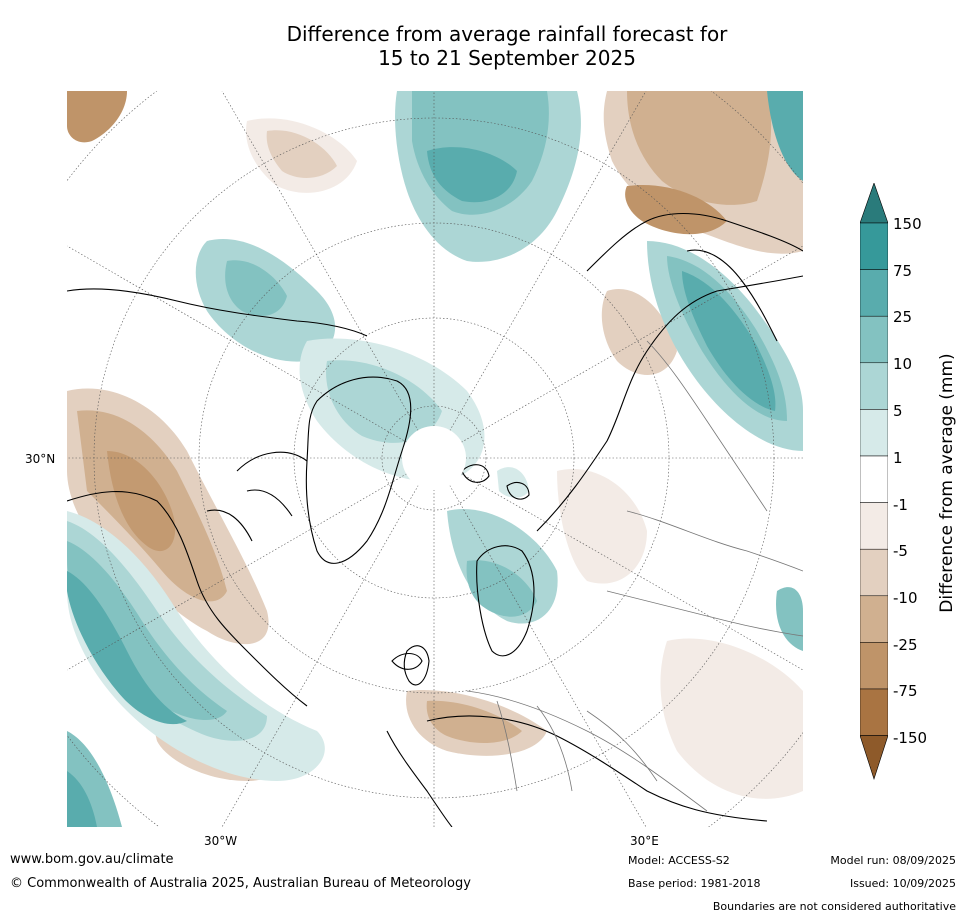  I want to click on pole-cap, so click(434, 458).